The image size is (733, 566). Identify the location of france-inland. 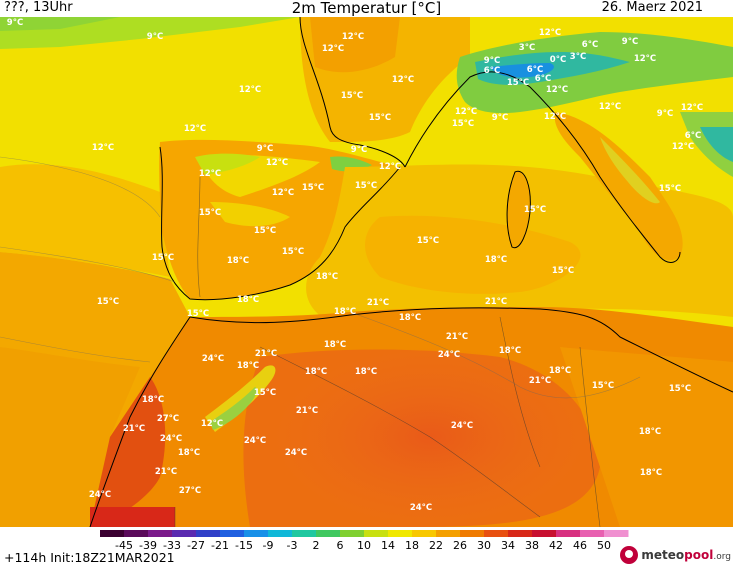
(355, 45).